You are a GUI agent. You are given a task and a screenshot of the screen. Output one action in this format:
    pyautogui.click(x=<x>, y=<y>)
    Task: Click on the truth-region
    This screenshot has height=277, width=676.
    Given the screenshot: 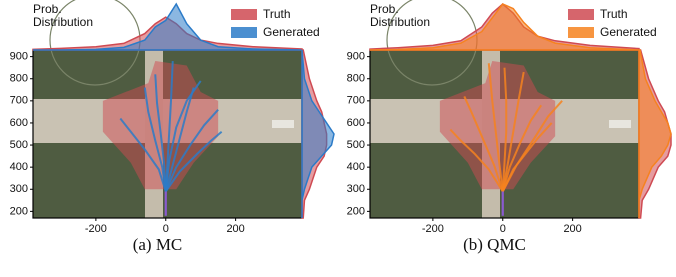 What is the action you would take?
    pyautogui.click(x=497, y=125)
    